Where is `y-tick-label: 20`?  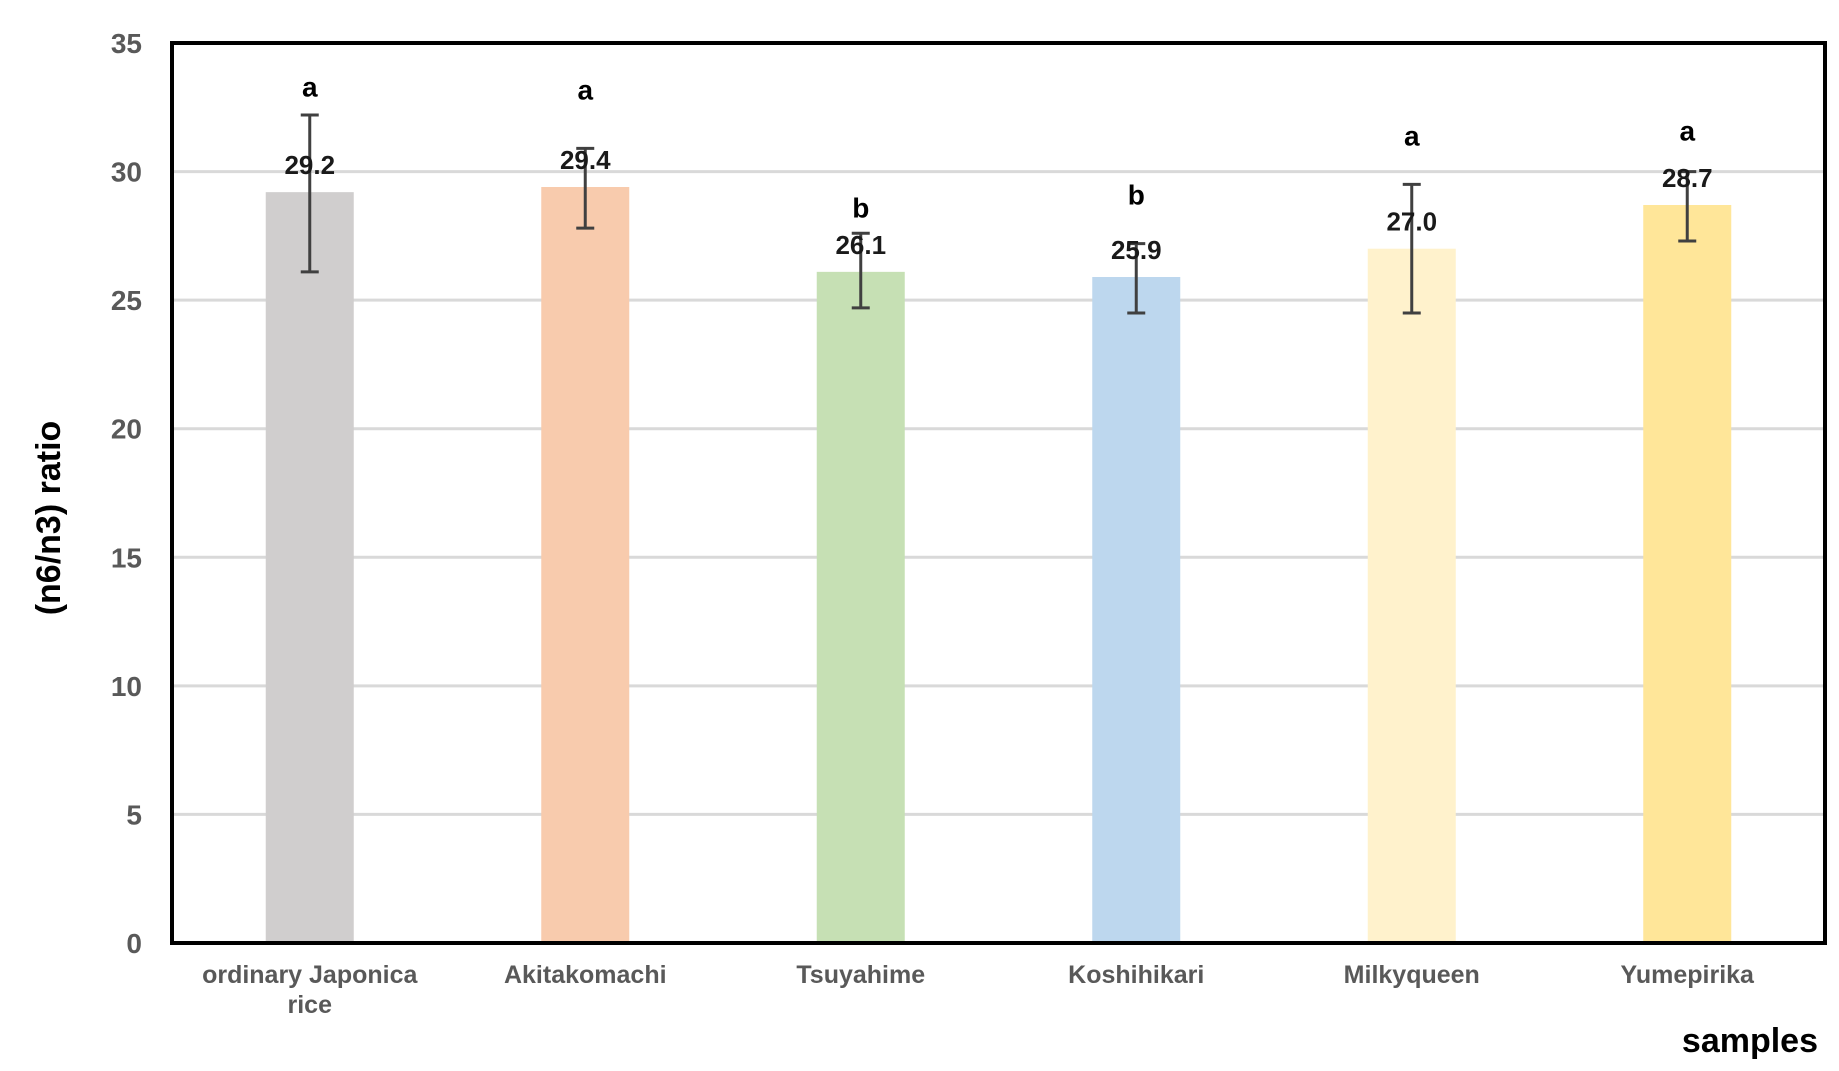 y-tick-label: 20 is located at coordinates (126, 429).